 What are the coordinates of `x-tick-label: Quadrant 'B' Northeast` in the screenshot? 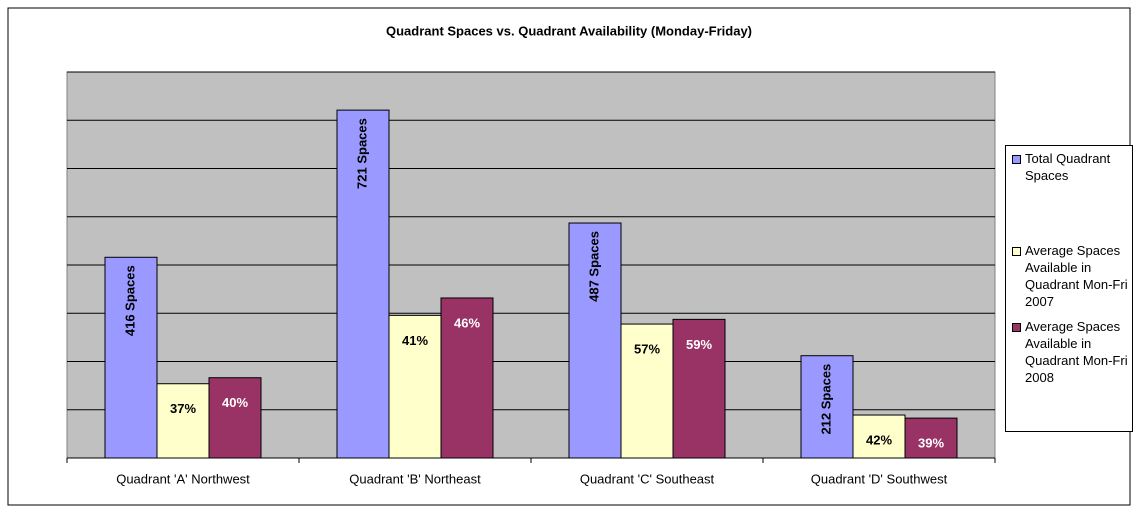 It's located at (415, 478).